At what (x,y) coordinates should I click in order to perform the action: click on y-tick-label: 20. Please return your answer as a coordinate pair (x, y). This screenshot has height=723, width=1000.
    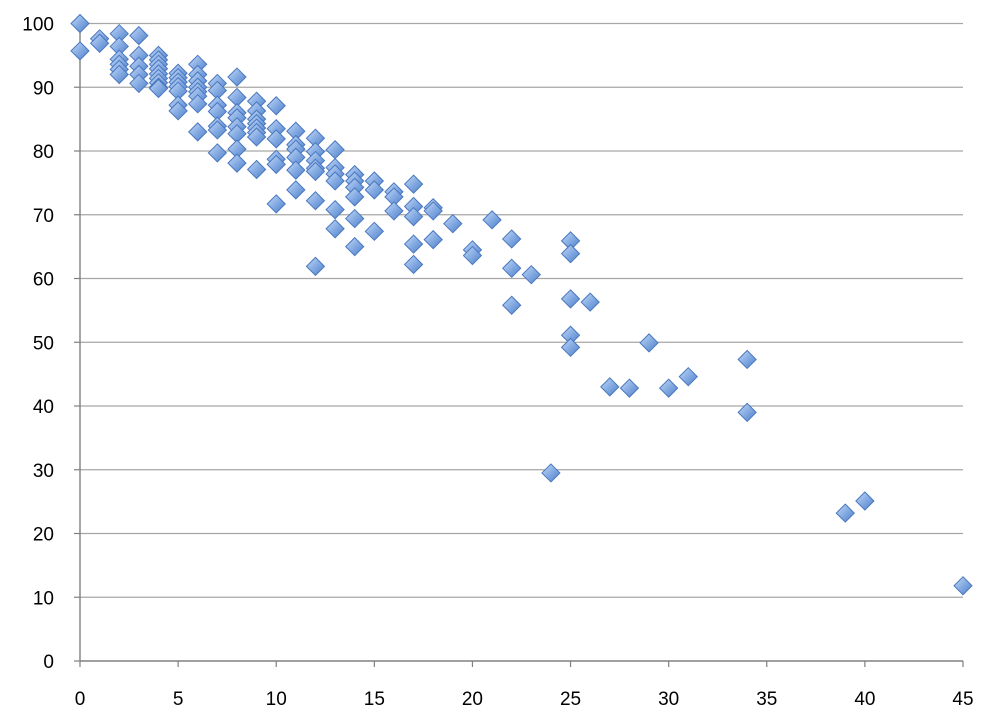
    Looking at the image, I should click on (43, 535).